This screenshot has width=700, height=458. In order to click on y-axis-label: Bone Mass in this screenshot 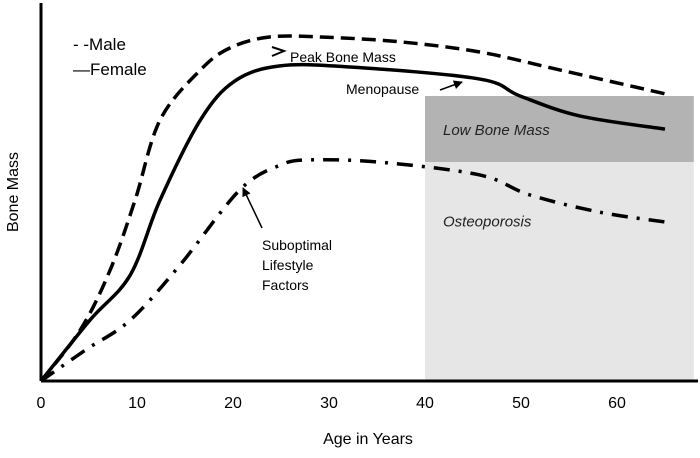, I will do `click(13, 192)`.